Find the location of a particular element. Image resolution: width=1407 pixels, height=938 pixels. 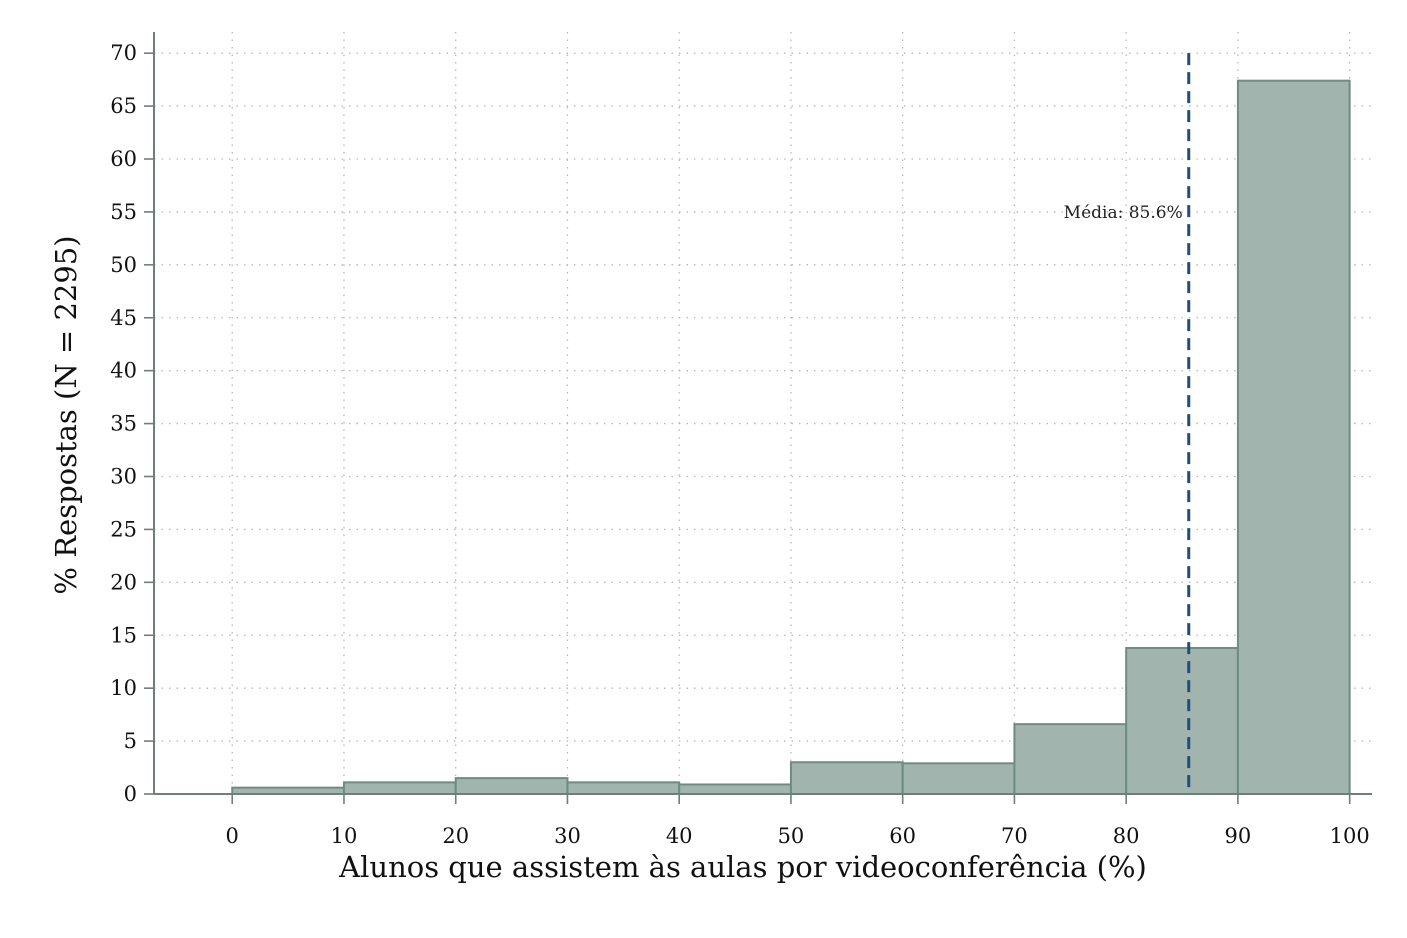

x-tick-label: 90 is located at coordinates (1238, 836).